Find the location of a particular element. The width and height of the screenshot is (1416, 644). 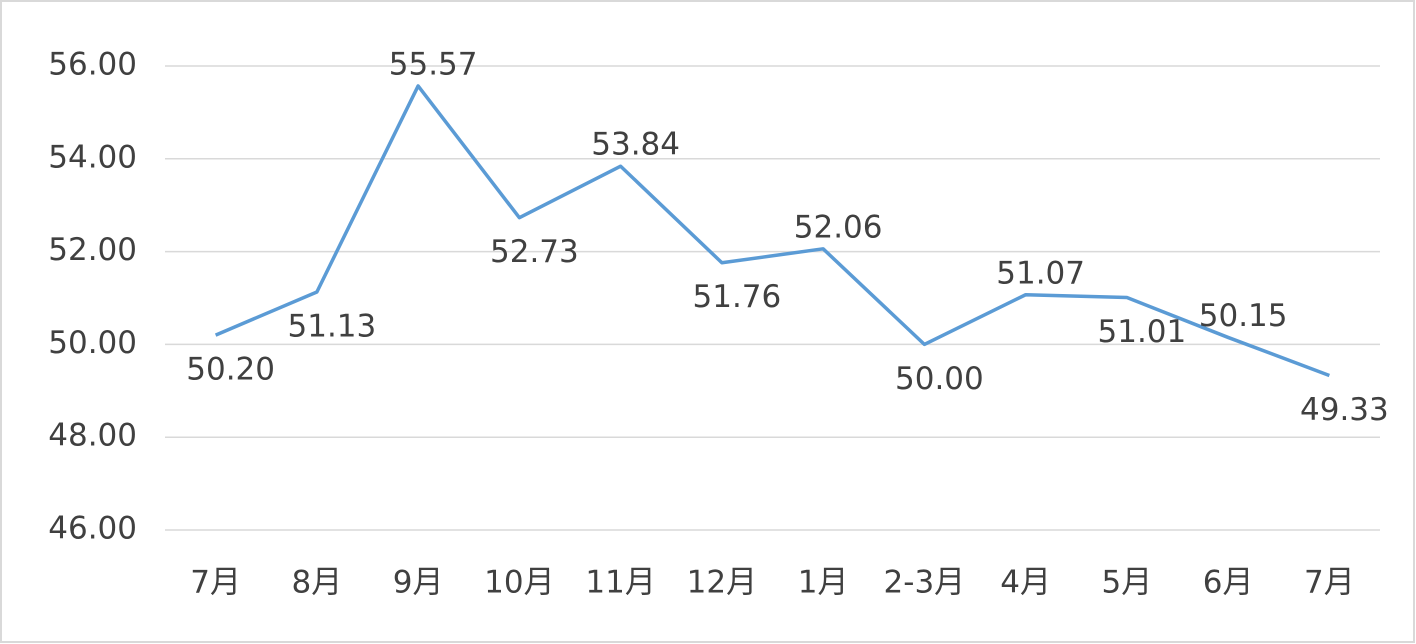

x-tick-label: 8月 is located at coordinates (317, 583).